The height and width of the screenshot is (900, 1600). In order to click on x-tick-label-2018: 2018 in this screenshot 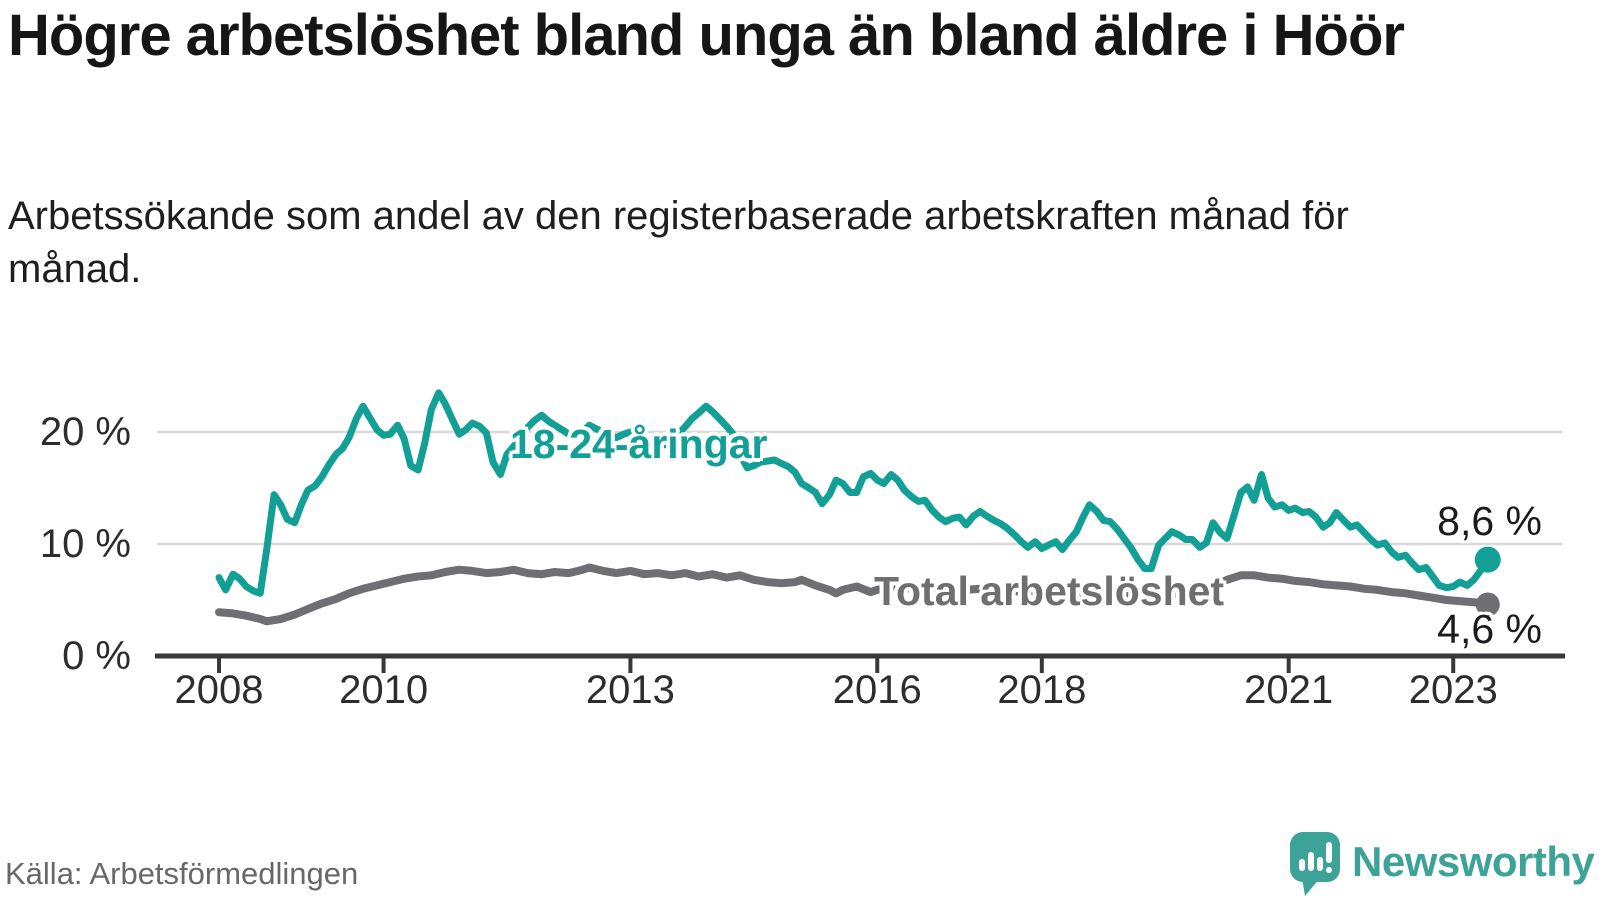, I will do `click(1041, 690)`.